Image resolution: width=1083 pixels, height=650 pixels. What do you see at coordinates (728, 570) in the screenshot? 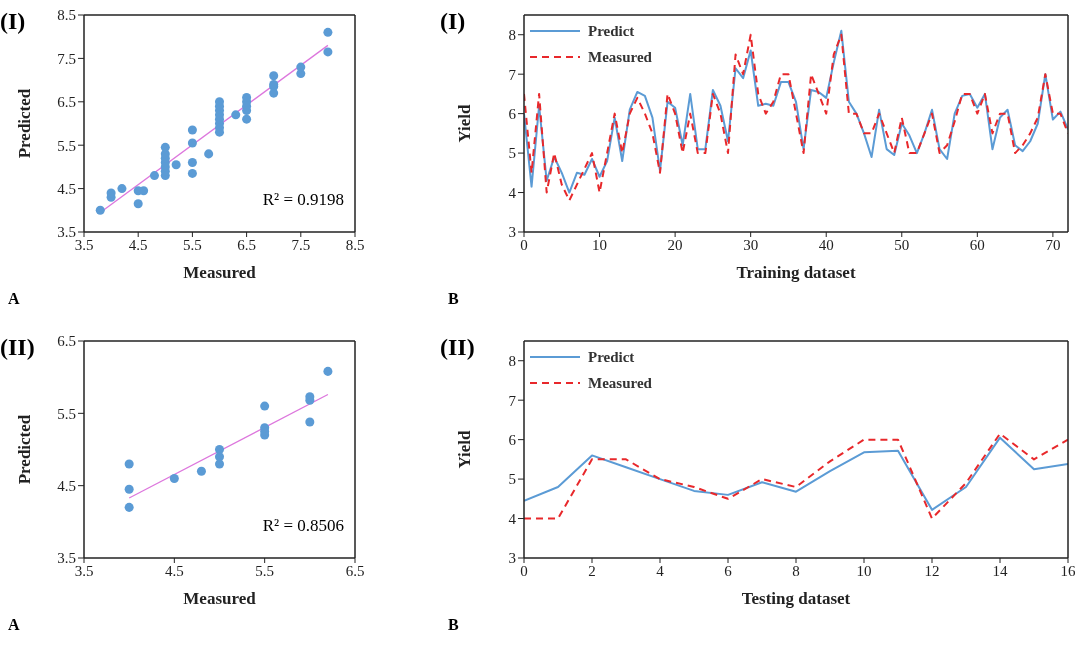
I see `x-tick-label: 6` at bounding box center [728, 570].